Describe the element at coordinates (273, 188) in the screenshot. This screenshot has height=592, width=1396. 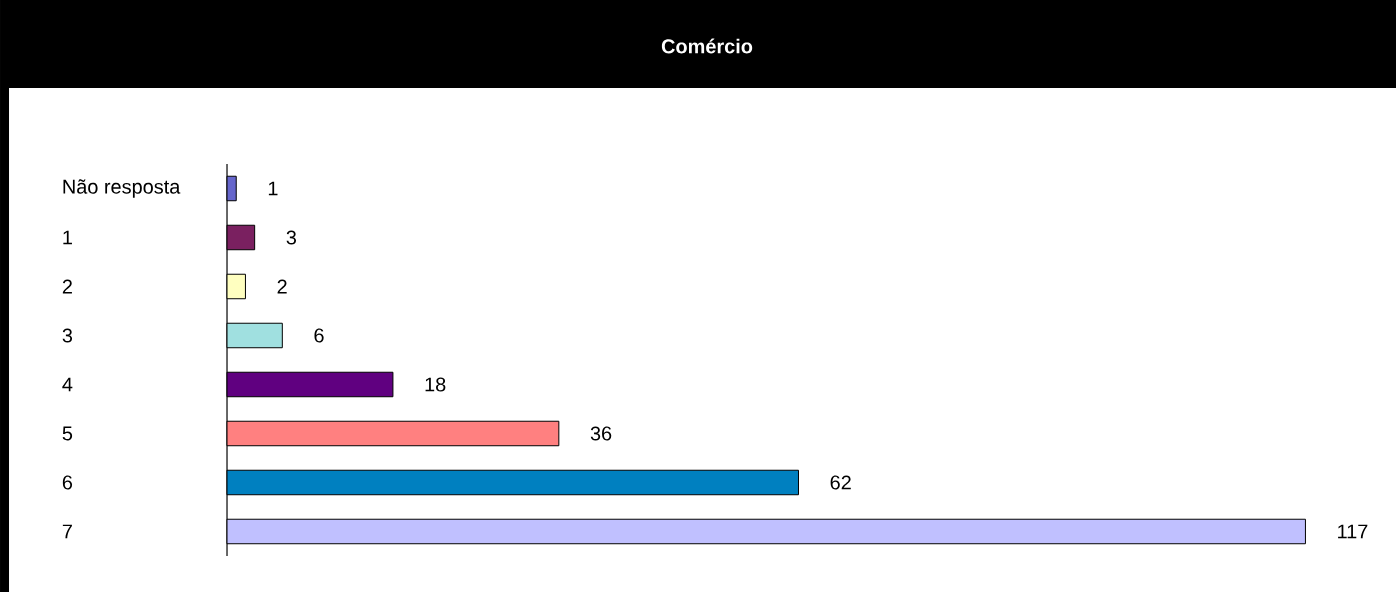
I see `data-label: 1` at that location.